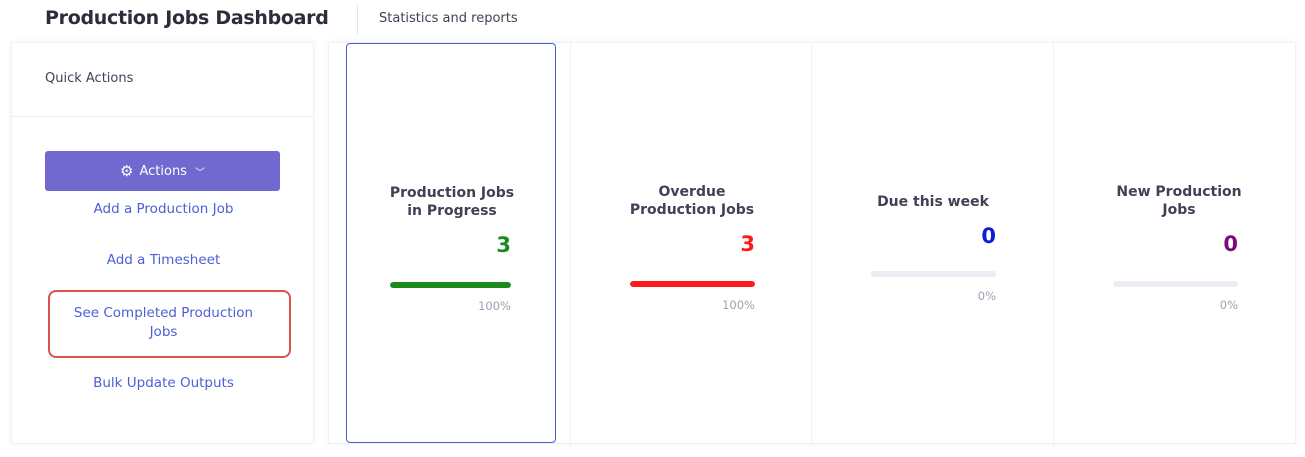  I want to click on bulk-update-outputs-link: Bulk Update Outputs, so click(163, 383).